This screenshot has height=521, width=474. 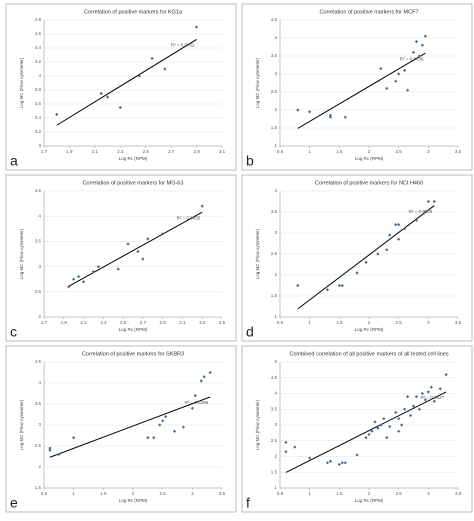 What do you see at coordinates (38, 117) in the screenshot?
I see `y-tick-label: 3.4` at bounding box center [38, 117].